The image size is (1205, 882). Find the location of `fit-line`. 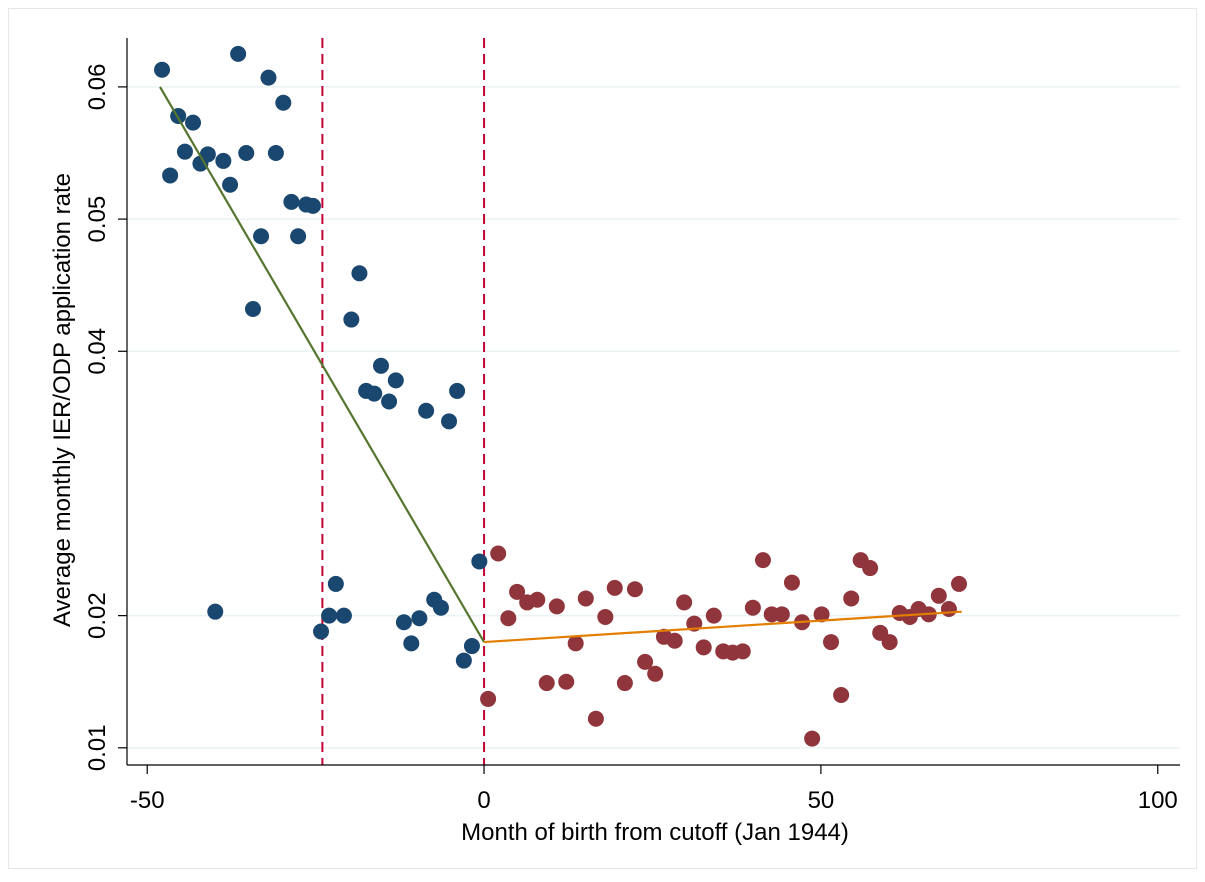

fit-line is located at coordinates (722, 627).